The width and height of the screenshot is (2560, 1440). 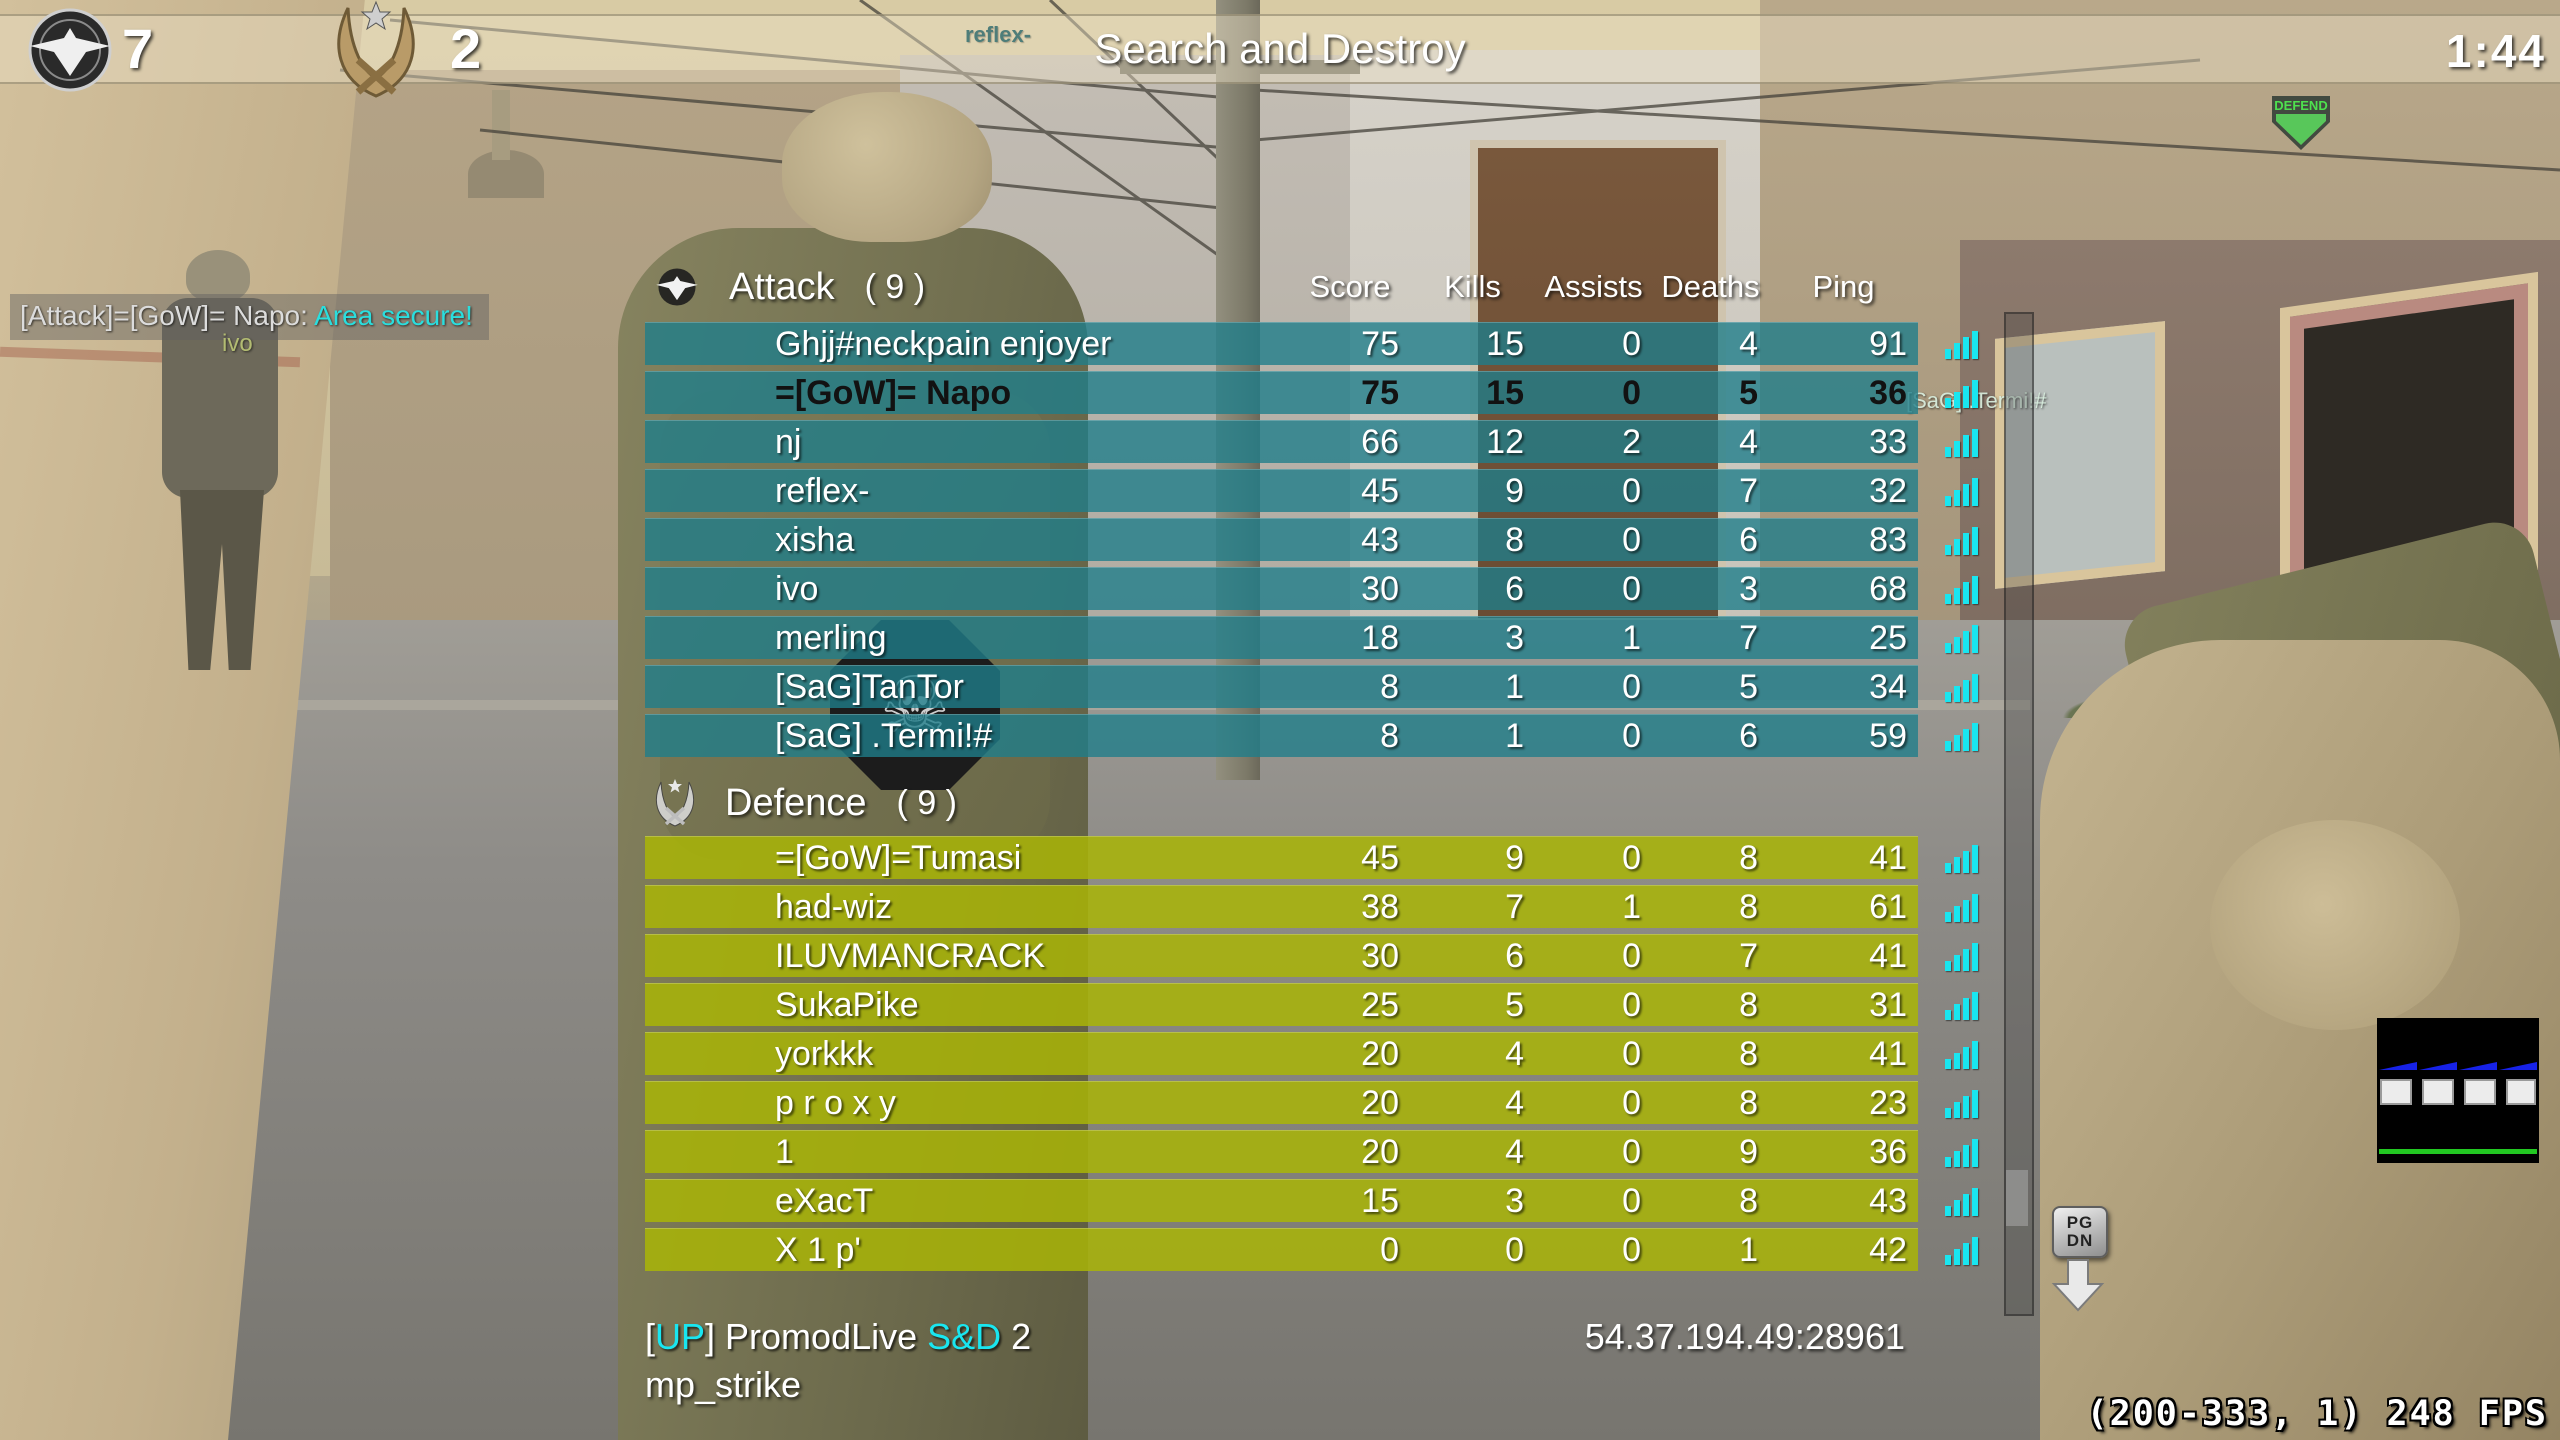 I want to click on lagometer-graph, so click(x=2458, y=1108).